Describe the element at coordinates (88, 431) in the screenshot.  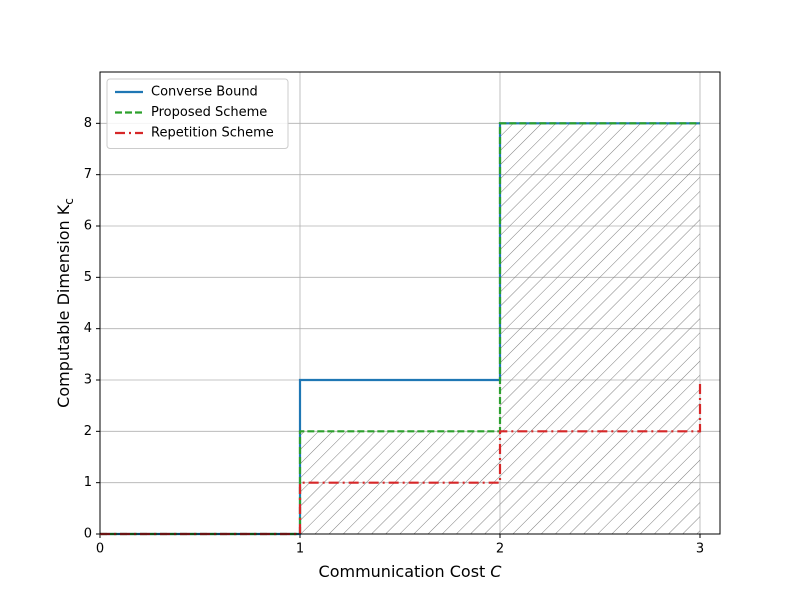
I see `y-tick-label: 2` at that location.